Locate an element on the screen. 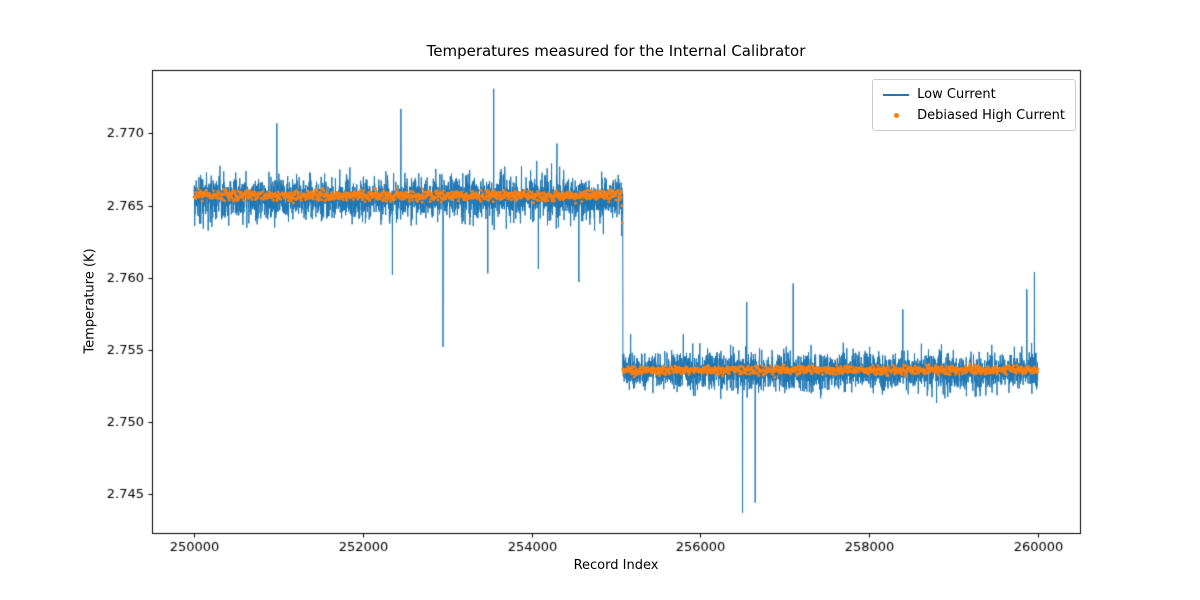  debiased-high-current-dot-sample-wrap is located at coordinates (896, 115).